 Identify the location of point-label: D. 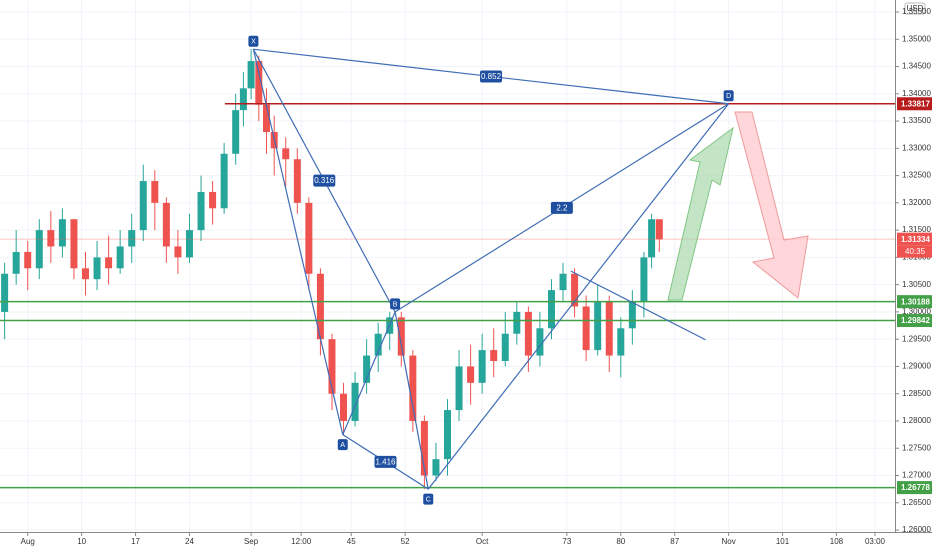
(728, 96).